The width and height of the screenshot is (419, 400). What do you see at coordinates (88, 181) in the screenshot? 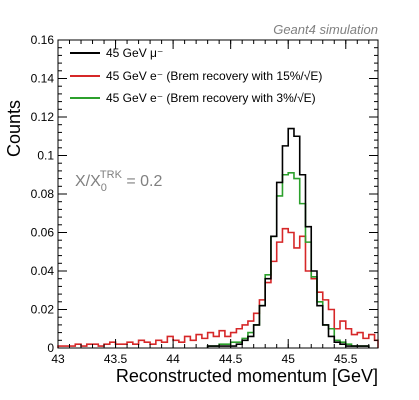
I see `annotation-main: X/X` at bounding box center [88, 181].